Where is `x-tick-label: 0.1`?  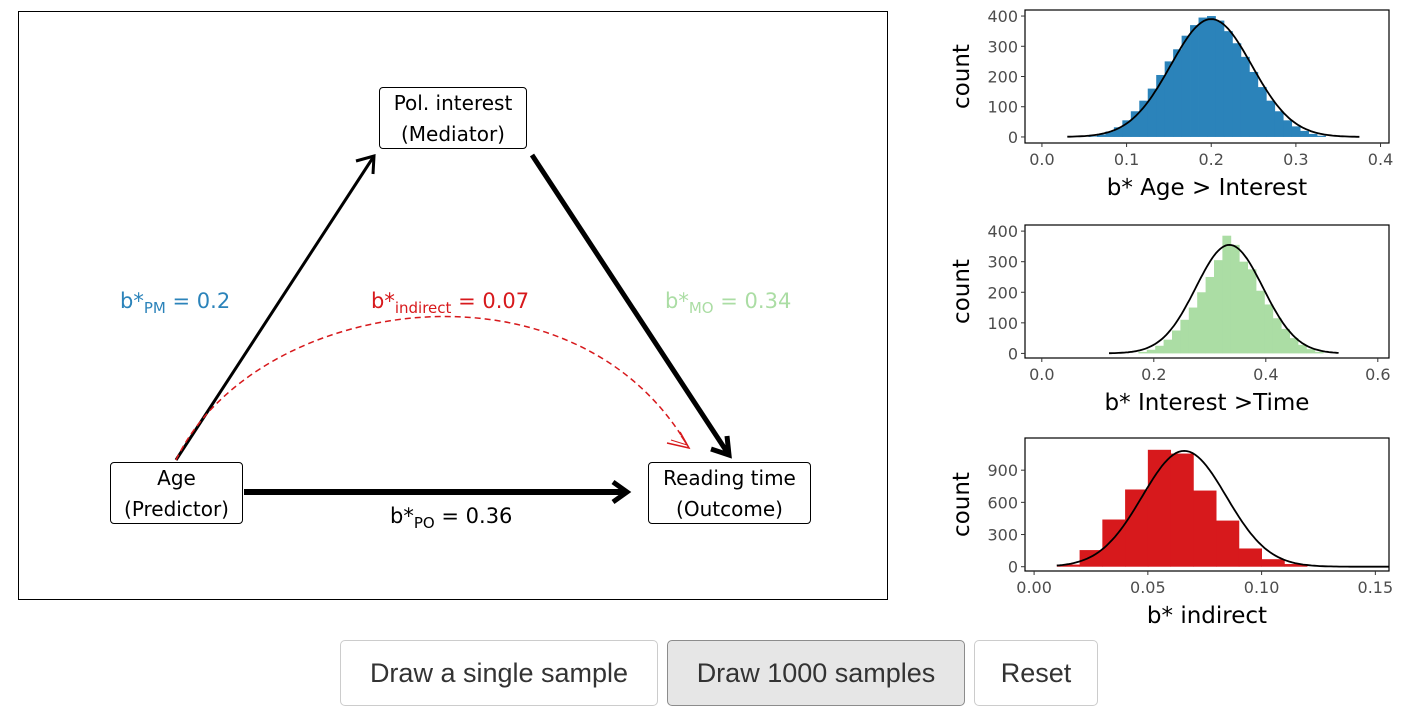
x-tick-label: 0.1 is located at coordinates (1126, 159).